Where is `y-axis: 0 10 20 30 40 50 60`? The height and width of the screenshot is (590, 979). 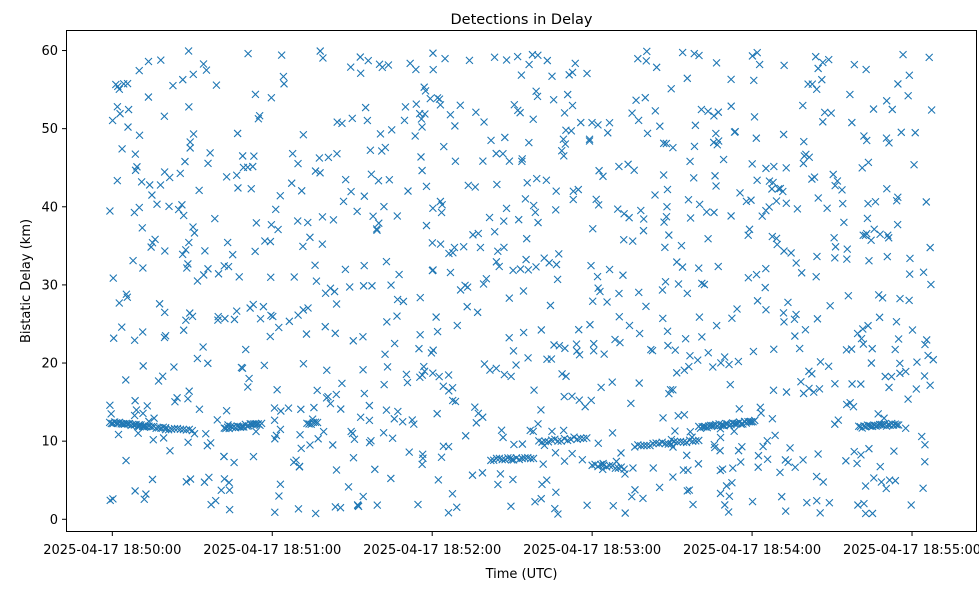 y-axis: 0 10 20 30 40 50 60 is located at coordinates (54, 286).